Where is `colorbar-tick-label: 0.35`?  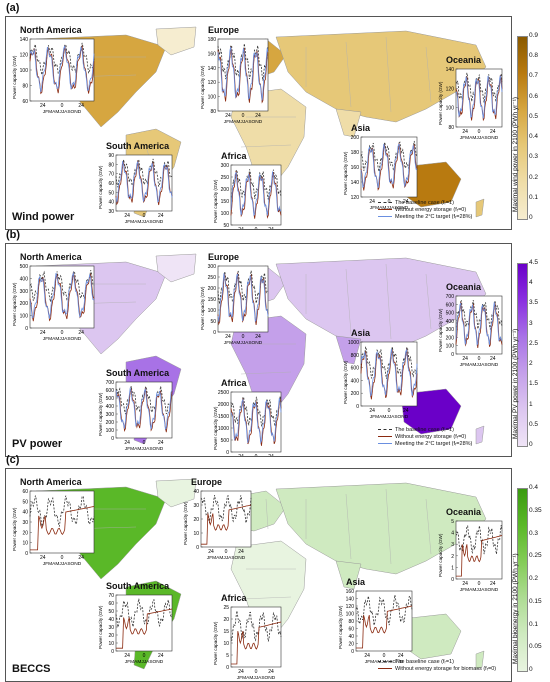
colorbar-tick-label: 0.35 is located at coordinates (535, 510).